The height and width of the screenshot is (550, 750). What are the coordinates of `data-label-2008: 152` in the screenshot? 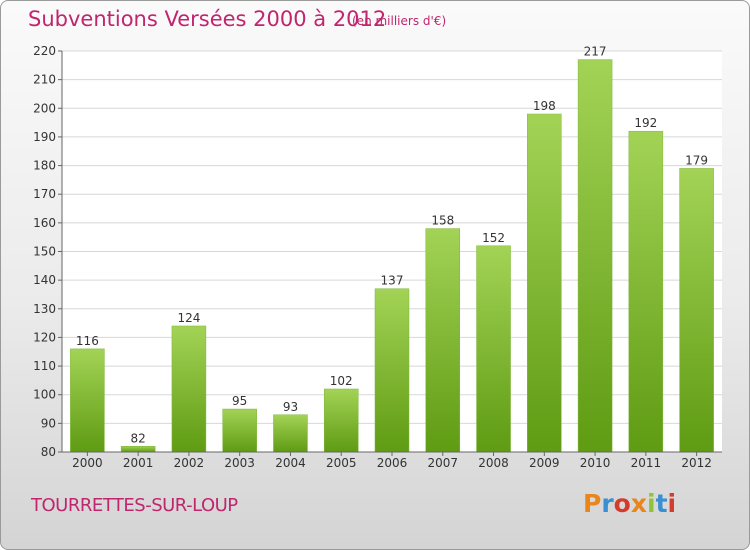 It's located at (493, 238).